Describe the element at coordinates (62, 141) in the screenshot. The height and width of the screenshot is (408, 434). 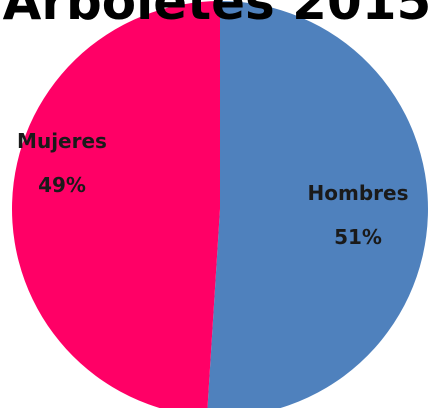
I see `slice-label-mujeres: Mujeres` at that location.